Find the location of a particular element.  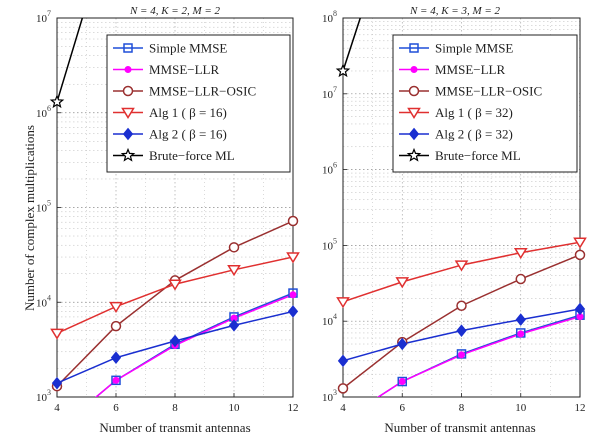

x-axis-label-left: Number of transmit antennas is located at coordinates (174, 427).